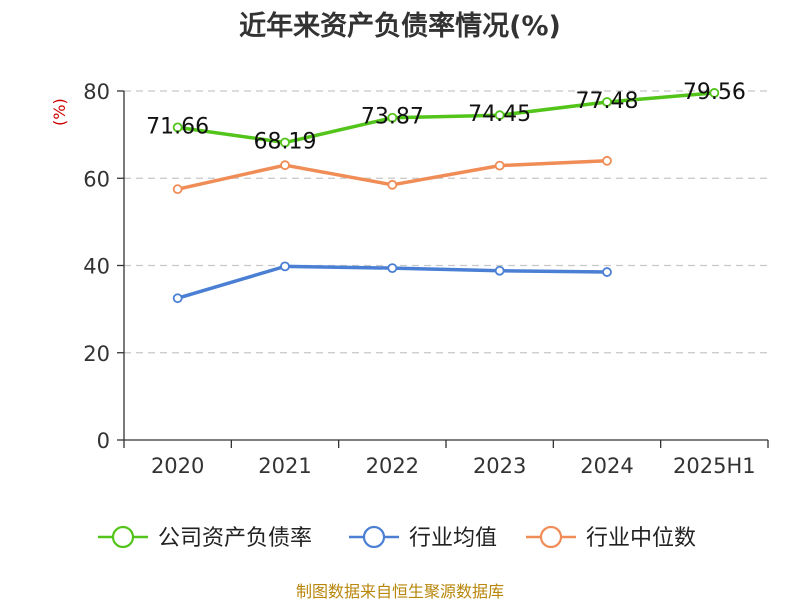 Image resolution: width=800 pixels, height=602 pixels. I want to click on data-labels: 71.66 68.19 73.87 74.45 77.48 79.56, so click(446, 117).